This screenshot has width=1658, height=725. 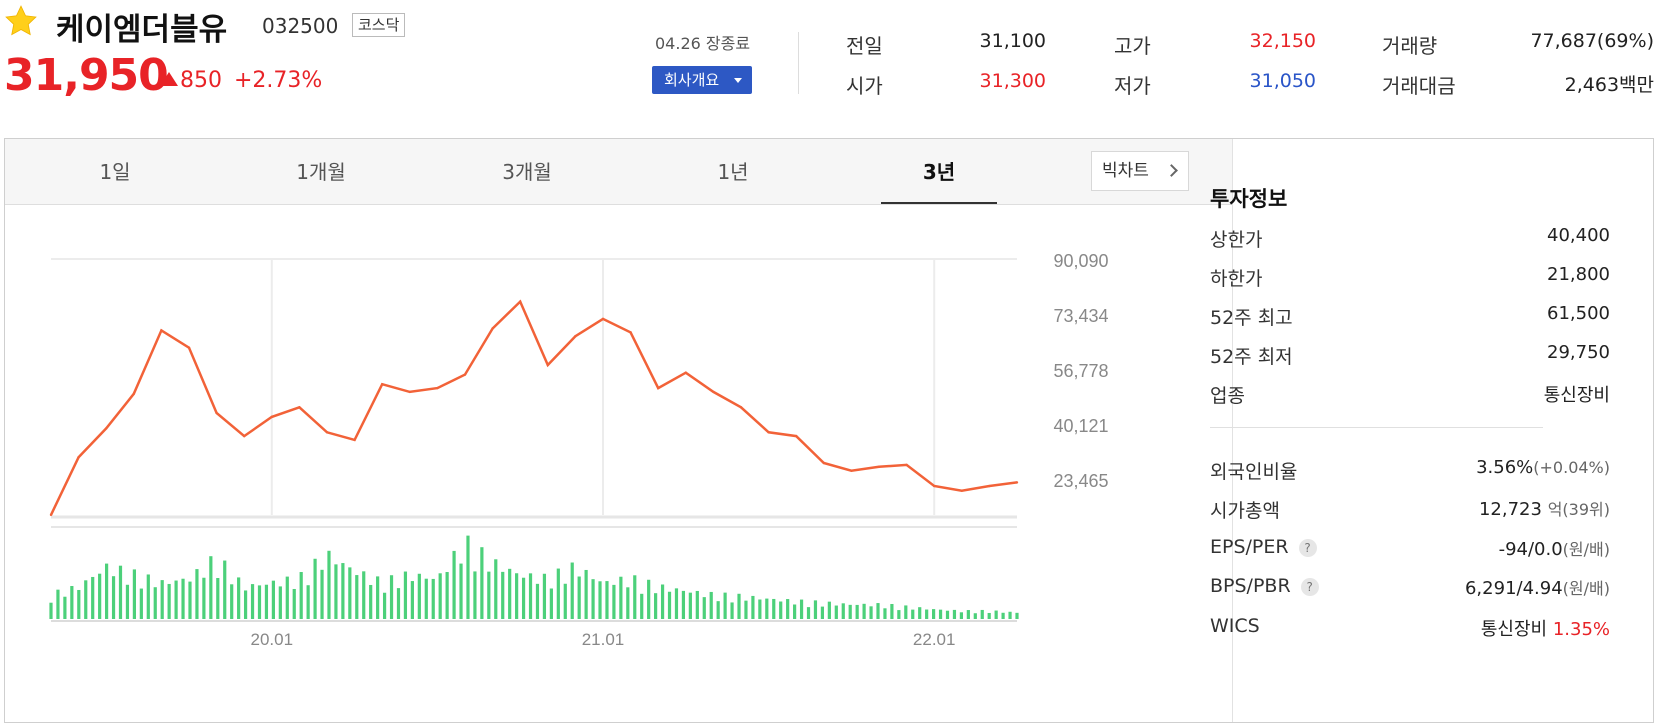 I want to click on invest-value-52w-low: 29,750, so click(x=1578, y=352).